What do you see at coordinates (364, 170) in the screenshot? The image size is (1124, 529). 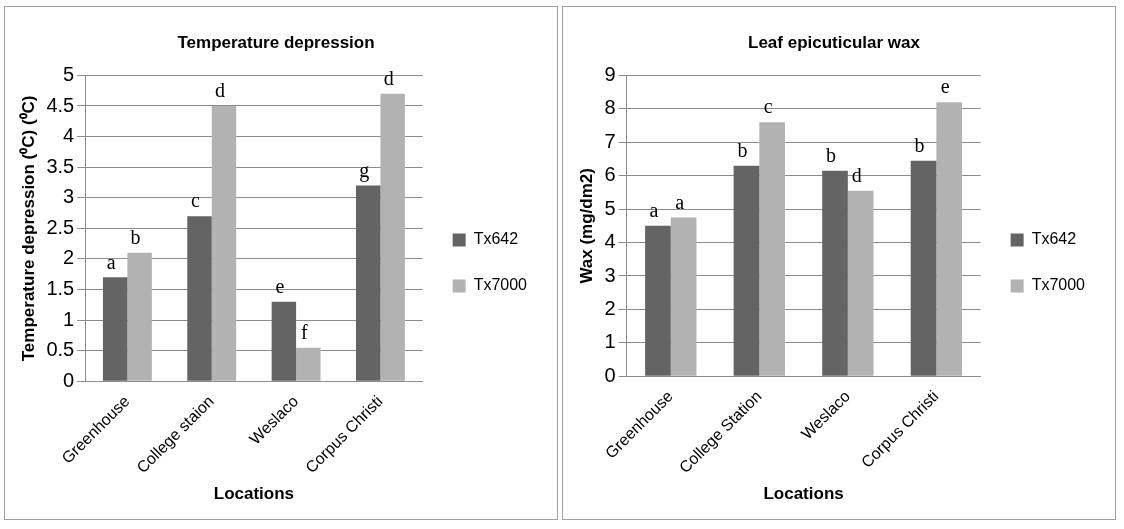 I see `annotation: g` at bounding box center [364, 170].